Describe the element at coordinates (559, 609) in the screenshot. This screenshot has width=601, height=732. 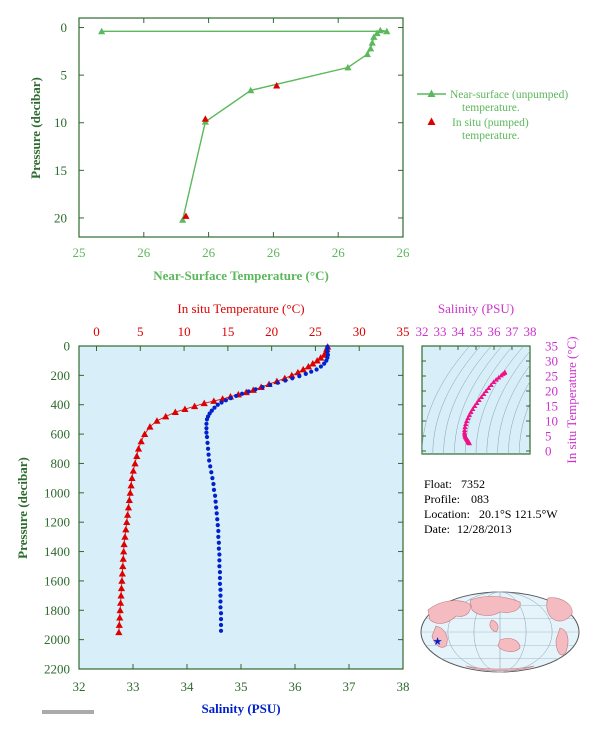
I see `landmass-north-america` at that location.